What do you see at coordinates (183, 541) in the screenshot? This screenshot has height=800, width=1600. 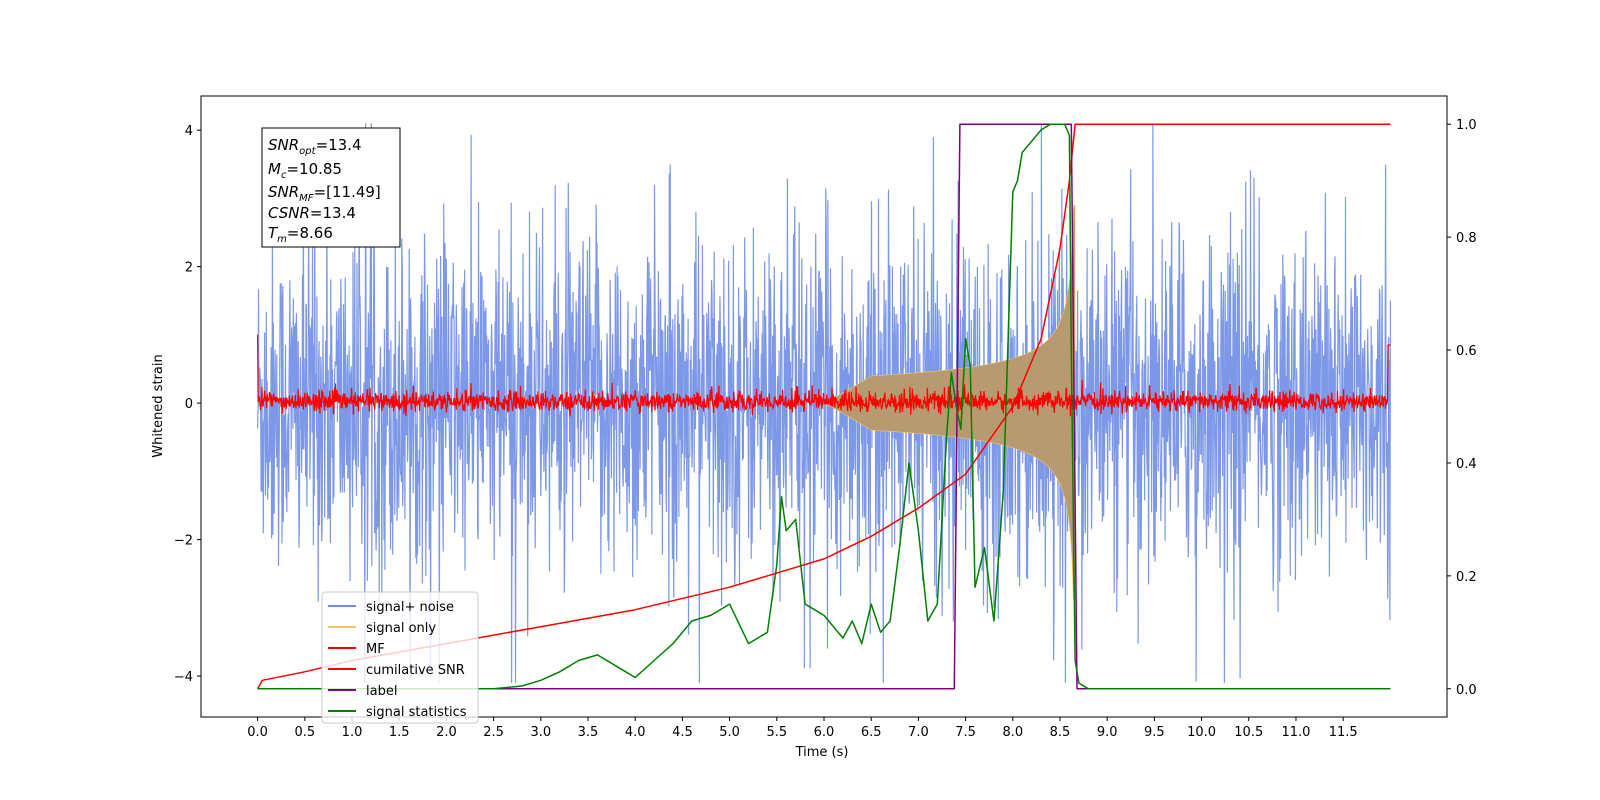 I see `y-tick-label: −2` at bounding box center [183, 541].